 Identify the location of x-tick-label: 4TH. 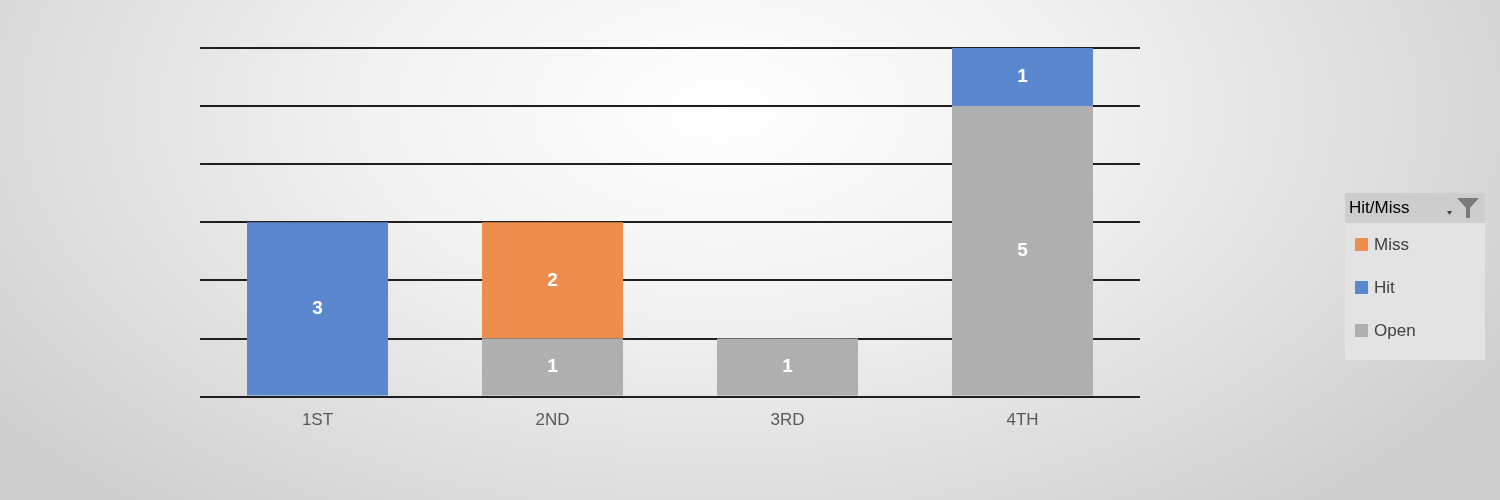
(1022, 420).